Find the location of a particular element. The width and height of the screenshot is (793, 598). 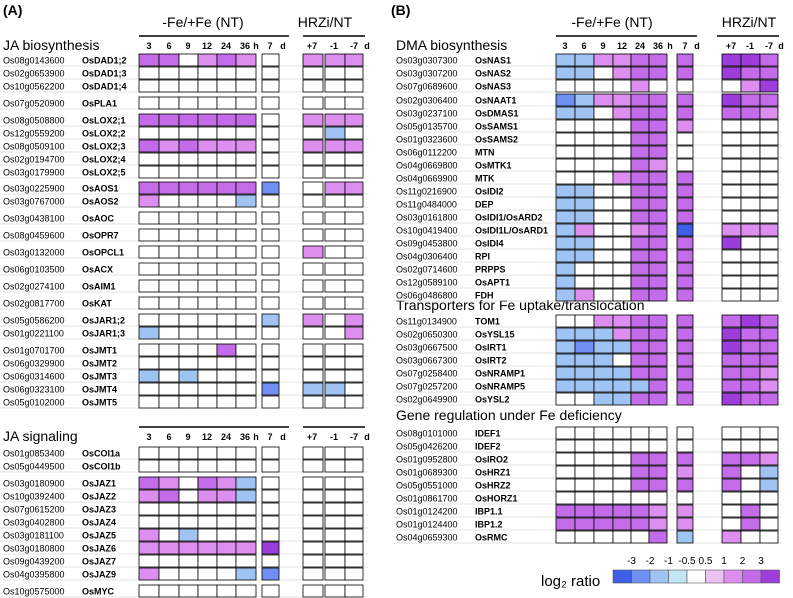

panel-b-label: (B) is located at coordinates (400, 10).